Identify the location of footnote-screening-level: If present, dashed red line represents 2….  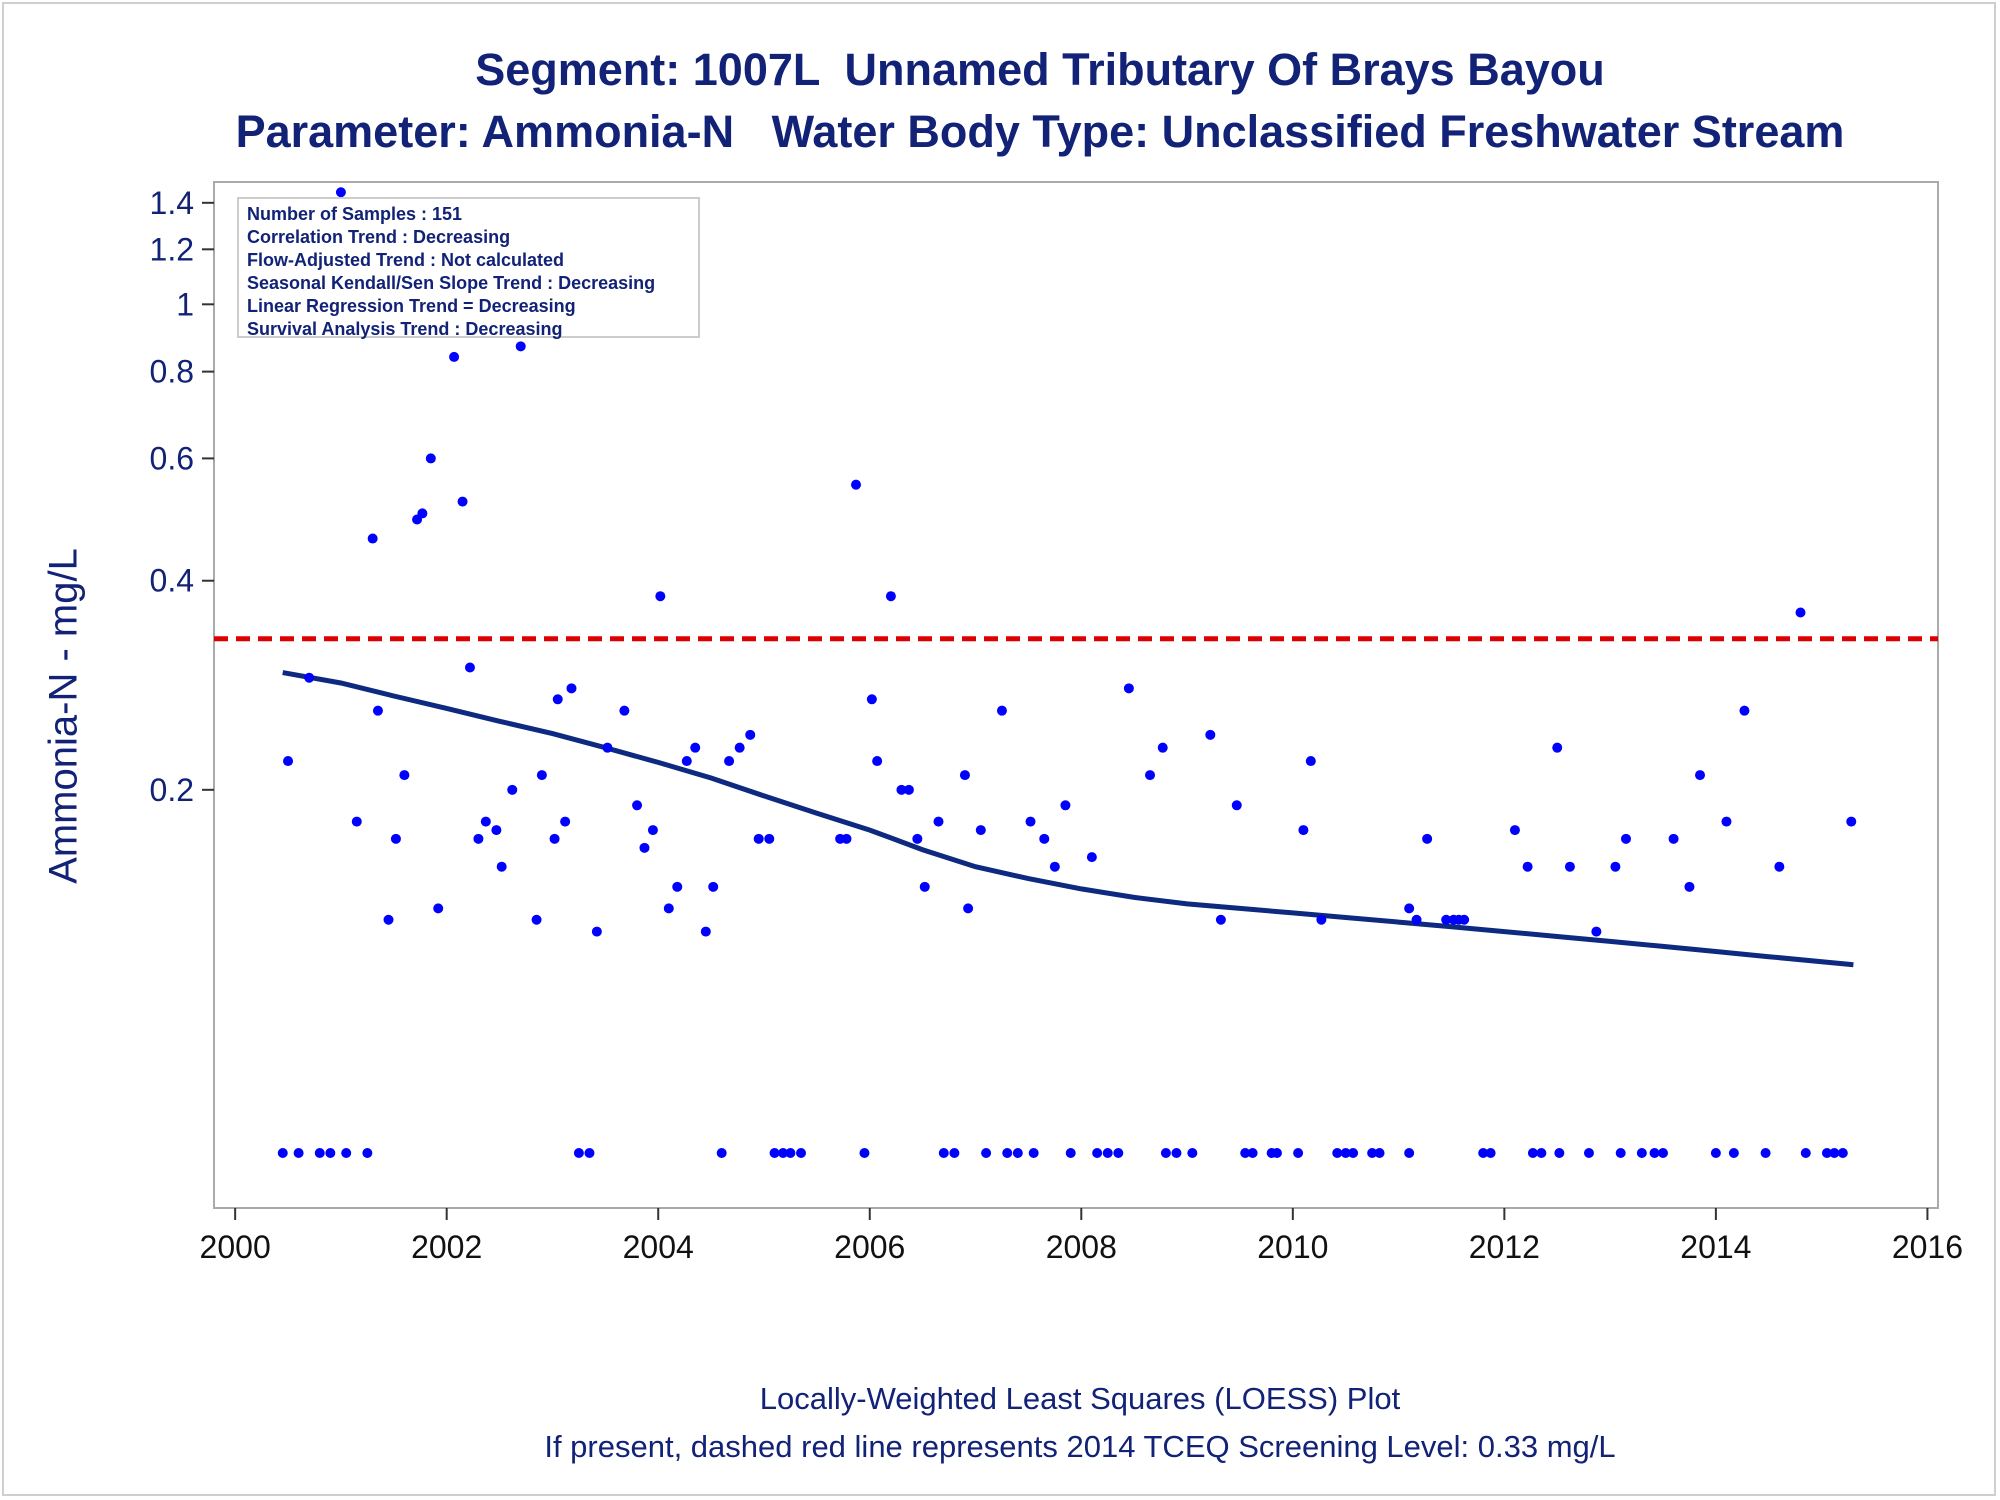
(1080, 1446).